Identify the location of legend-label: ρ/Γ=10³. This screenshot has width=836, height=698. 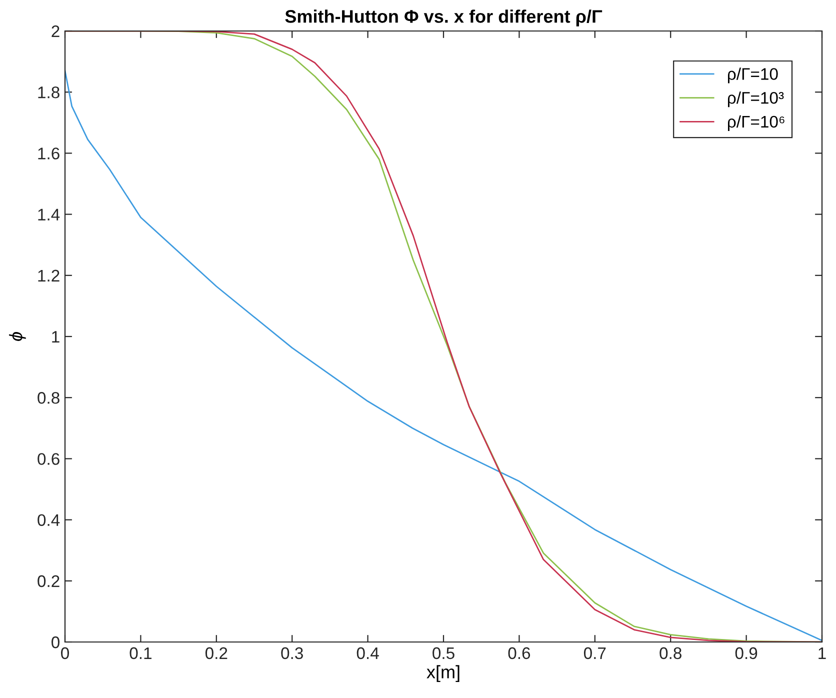
(756, 100).